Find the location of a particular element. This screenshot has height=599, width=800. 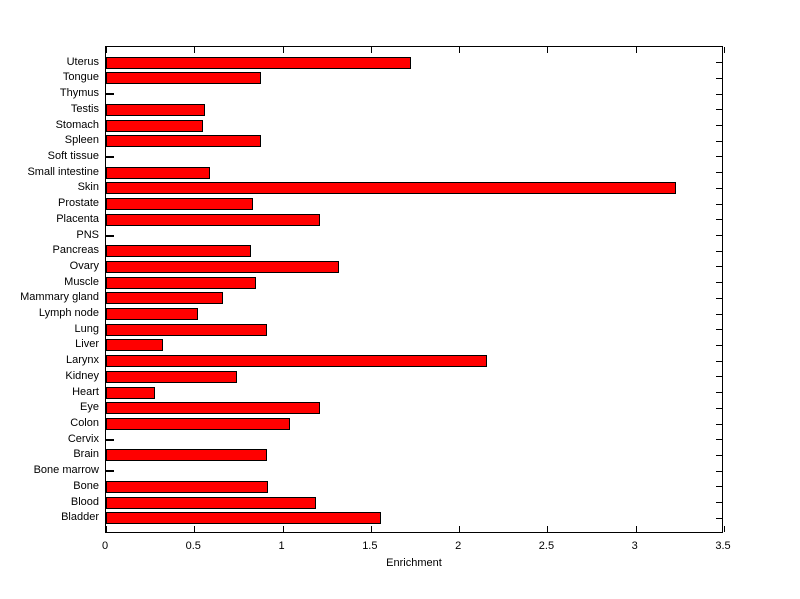

y-axis-category-label: PNS is located at coordinates (87, 234).